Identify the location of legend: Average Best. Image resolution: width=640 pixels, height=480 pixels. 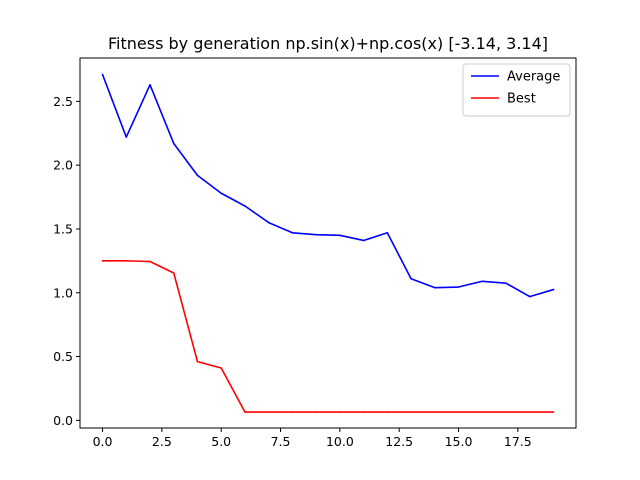
(516, 90).